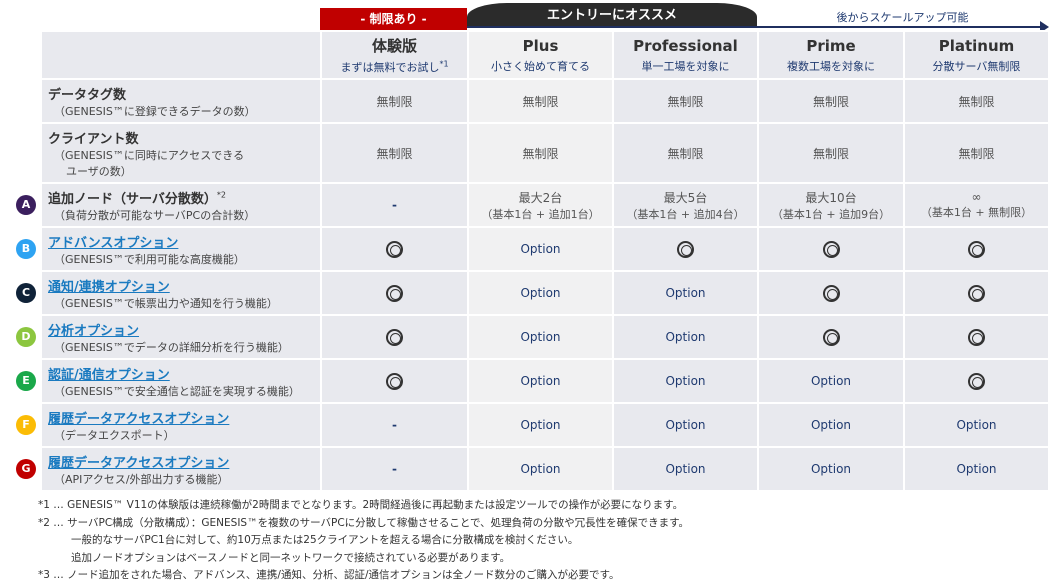 The width and height of the screenshot is (1050, 585). I want to click on plan-tagline-text: 複数工場を対象に, so click(831, 66).